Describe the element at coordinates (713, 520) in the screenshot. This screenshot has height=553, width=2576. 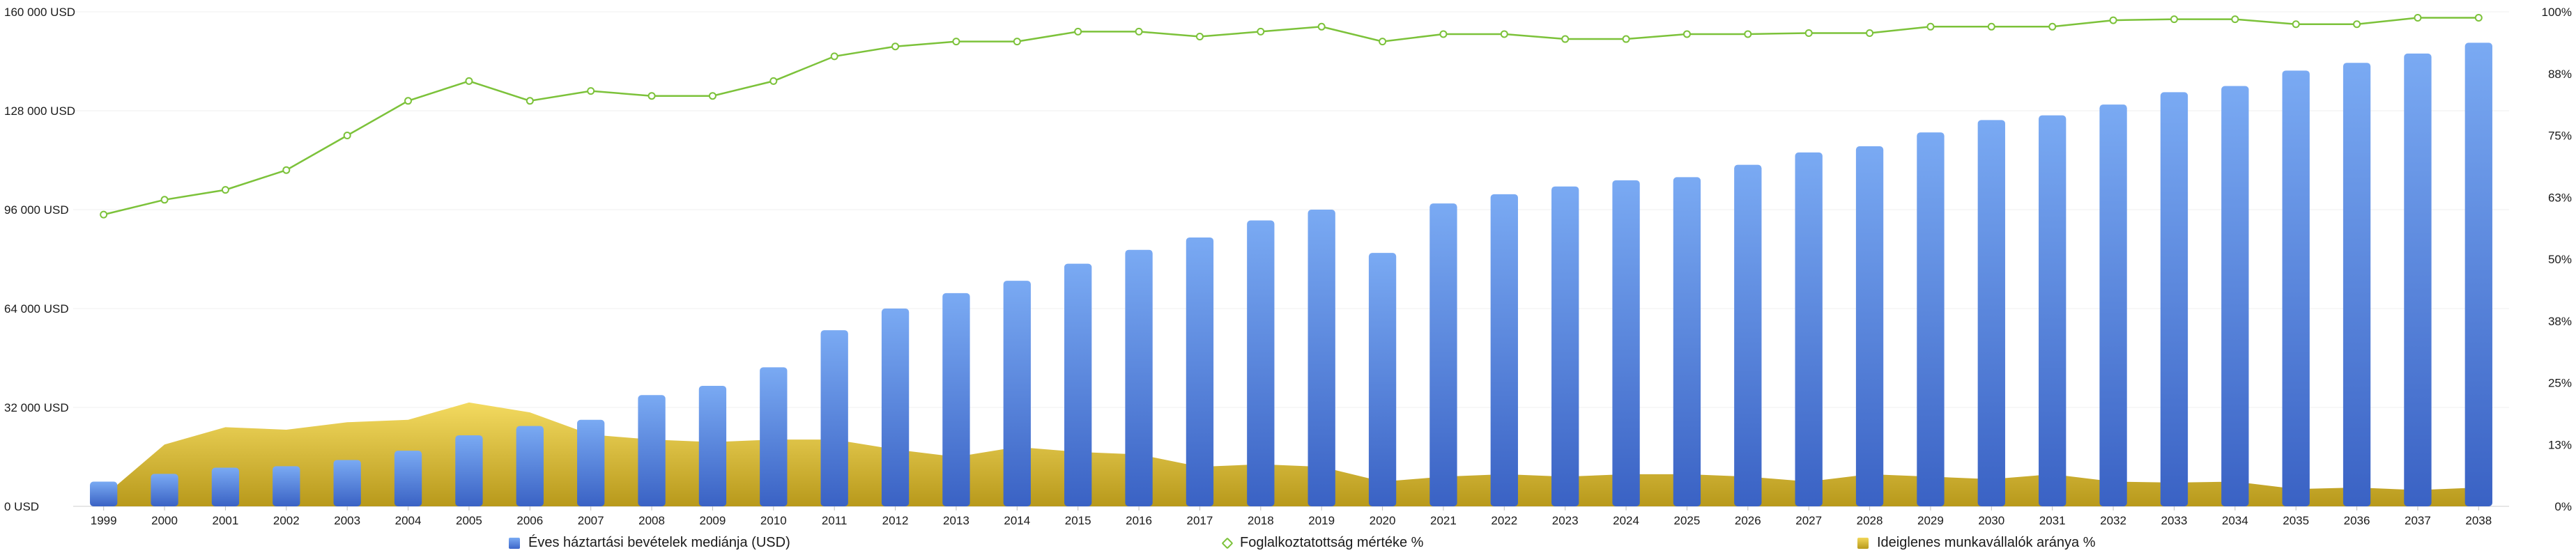
I see `x-tick-label: 2009` at that location.